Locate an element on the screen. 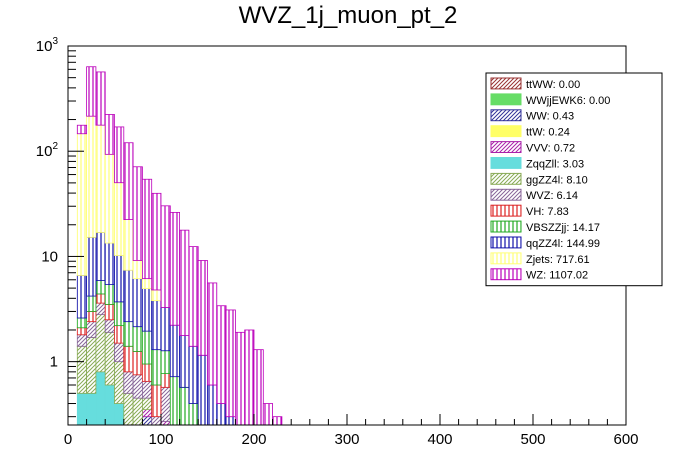 This screenshot has width=696, height=472. legend-entry-2: WW: 0.43 is located at coordinates (550, 117).